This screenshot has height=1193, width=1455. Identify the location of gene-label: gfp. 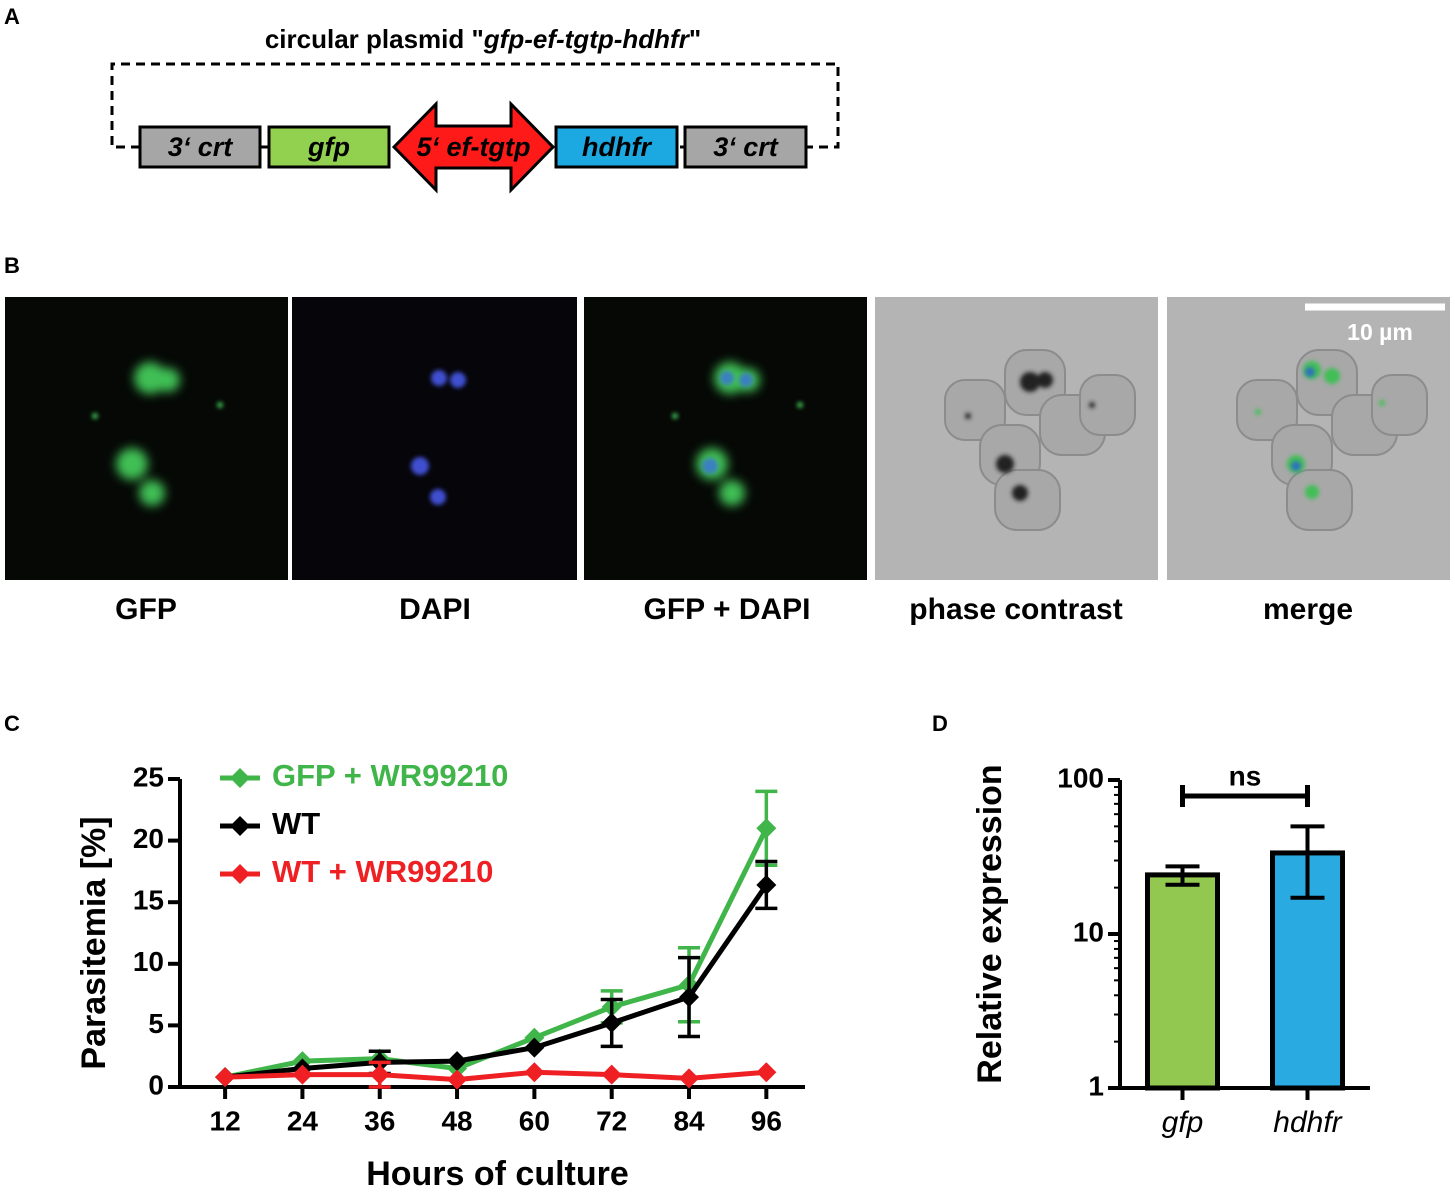
(328, 147).